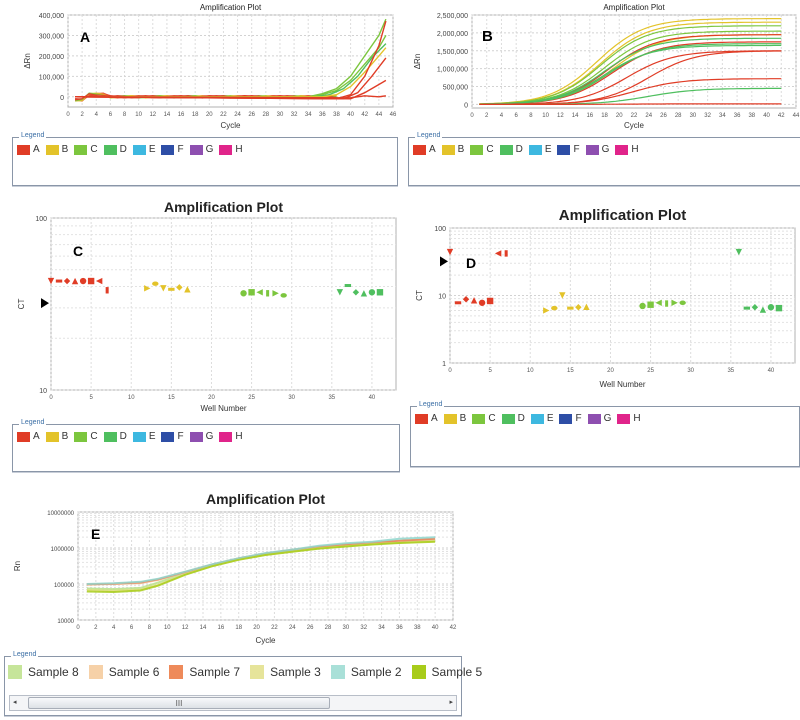  What do you see at coordinates (630, 65) in the screenshot?
I see `amplification-curve-c` at bounding box center [630, 65].